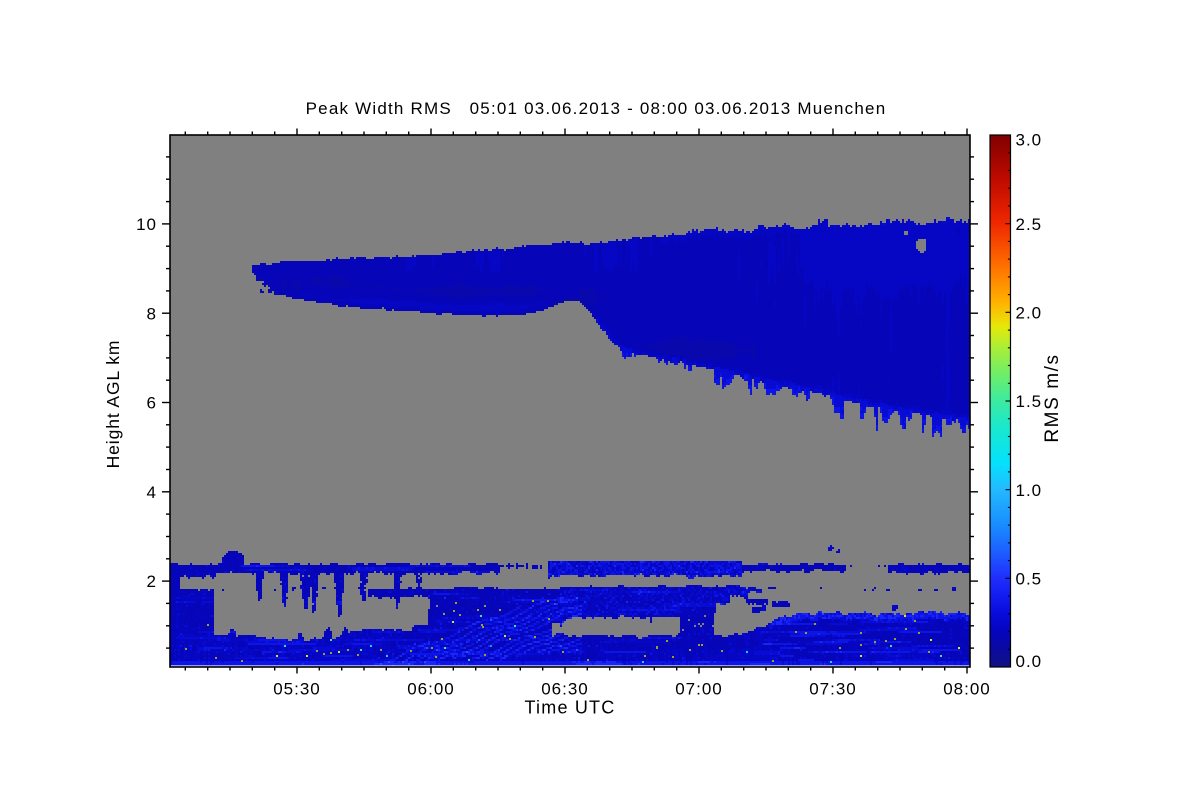  What do you see at coordinates (699, 688) in the screenshot?
I see `svg-text: 07:00` at bounding box center [699, 688].